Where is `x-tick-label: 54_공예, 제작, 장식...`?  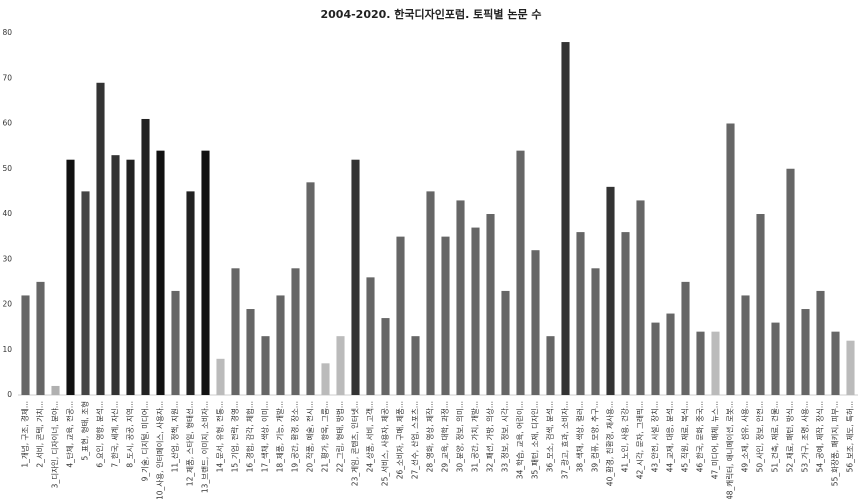 x-tick-label: 54_공예, 제작, 장식... is located at coordinates (820, 436).